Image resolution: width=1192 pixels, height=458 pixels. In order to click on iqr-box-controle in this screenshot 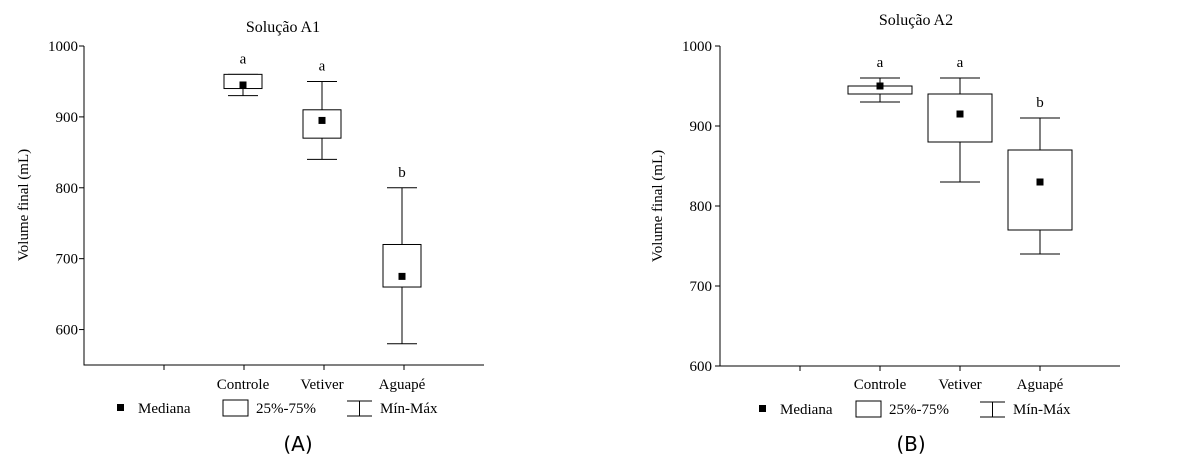, I will do `click(243, 81)`.